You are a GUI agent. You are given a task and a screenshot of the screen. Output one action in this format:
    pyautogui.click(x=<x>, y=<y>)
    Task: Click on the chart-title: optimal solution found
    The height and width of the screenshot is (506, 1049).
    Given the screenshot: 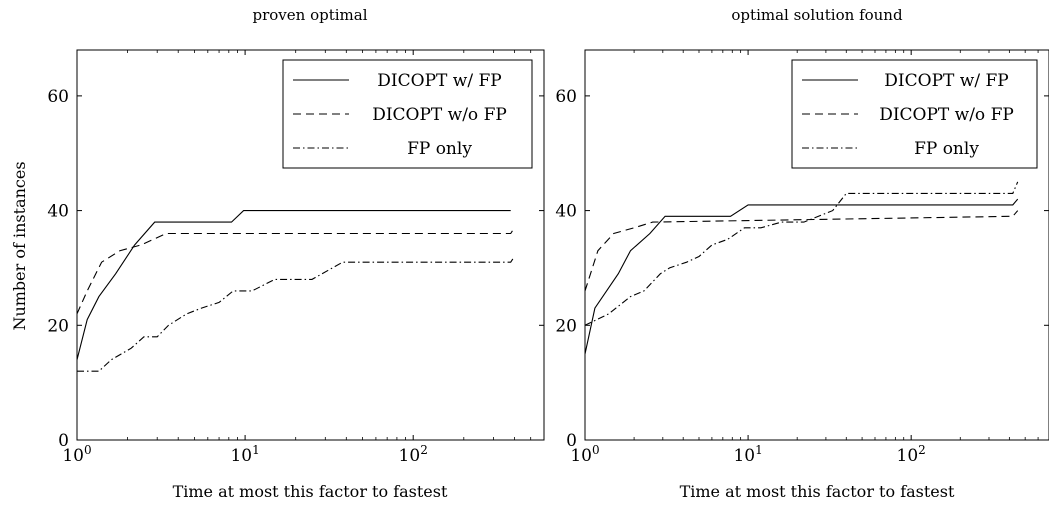 What is the action you would take?
    pyautogui.click(x=817, y=15)
    